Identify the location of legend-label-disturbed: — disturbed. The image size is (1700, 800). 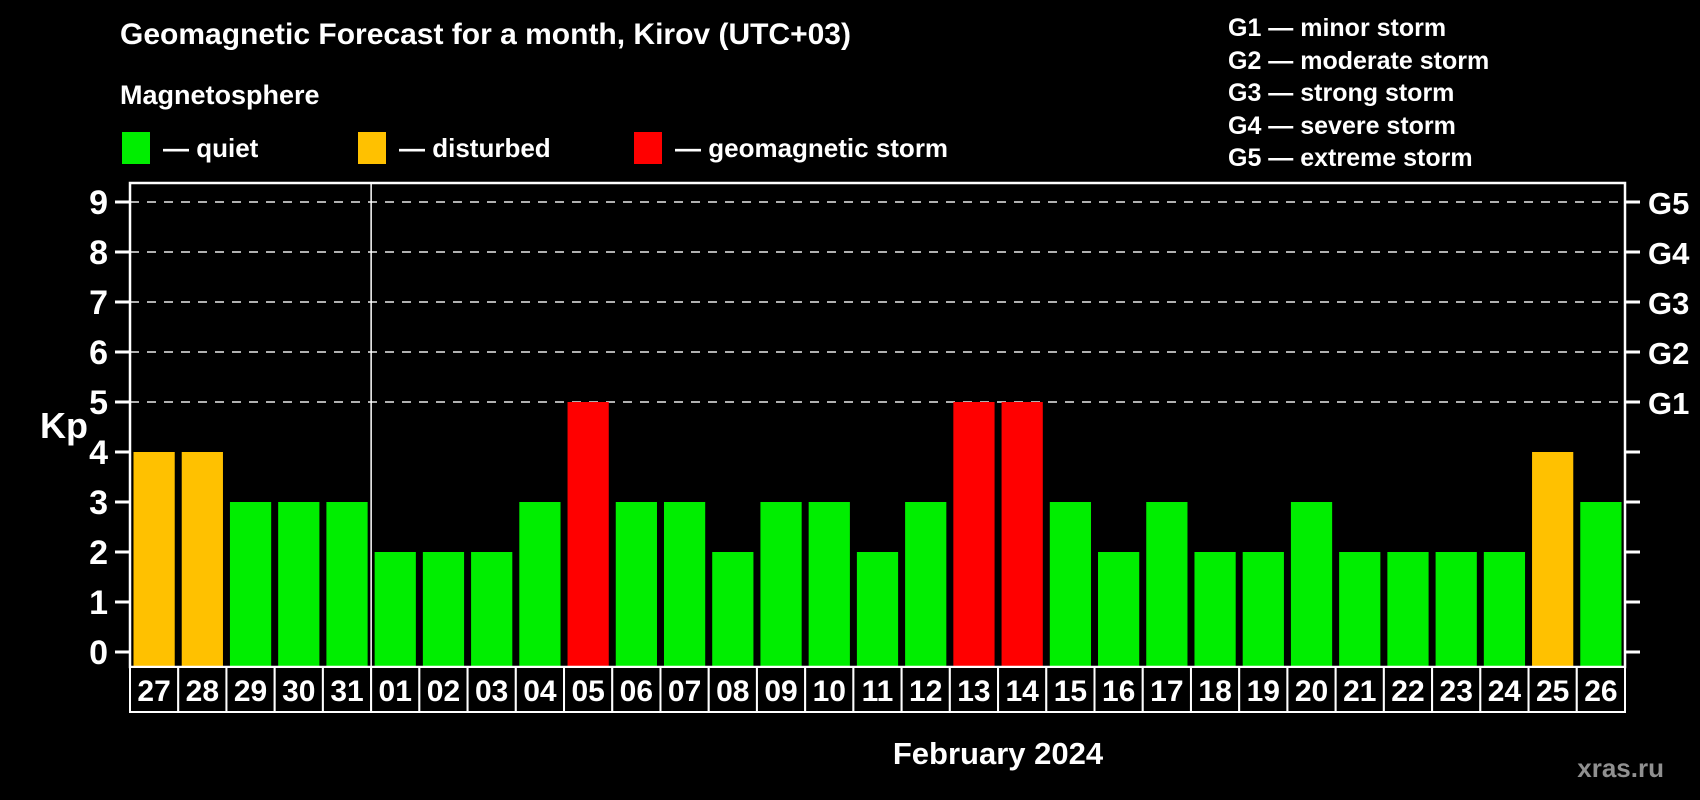
(475, 147).